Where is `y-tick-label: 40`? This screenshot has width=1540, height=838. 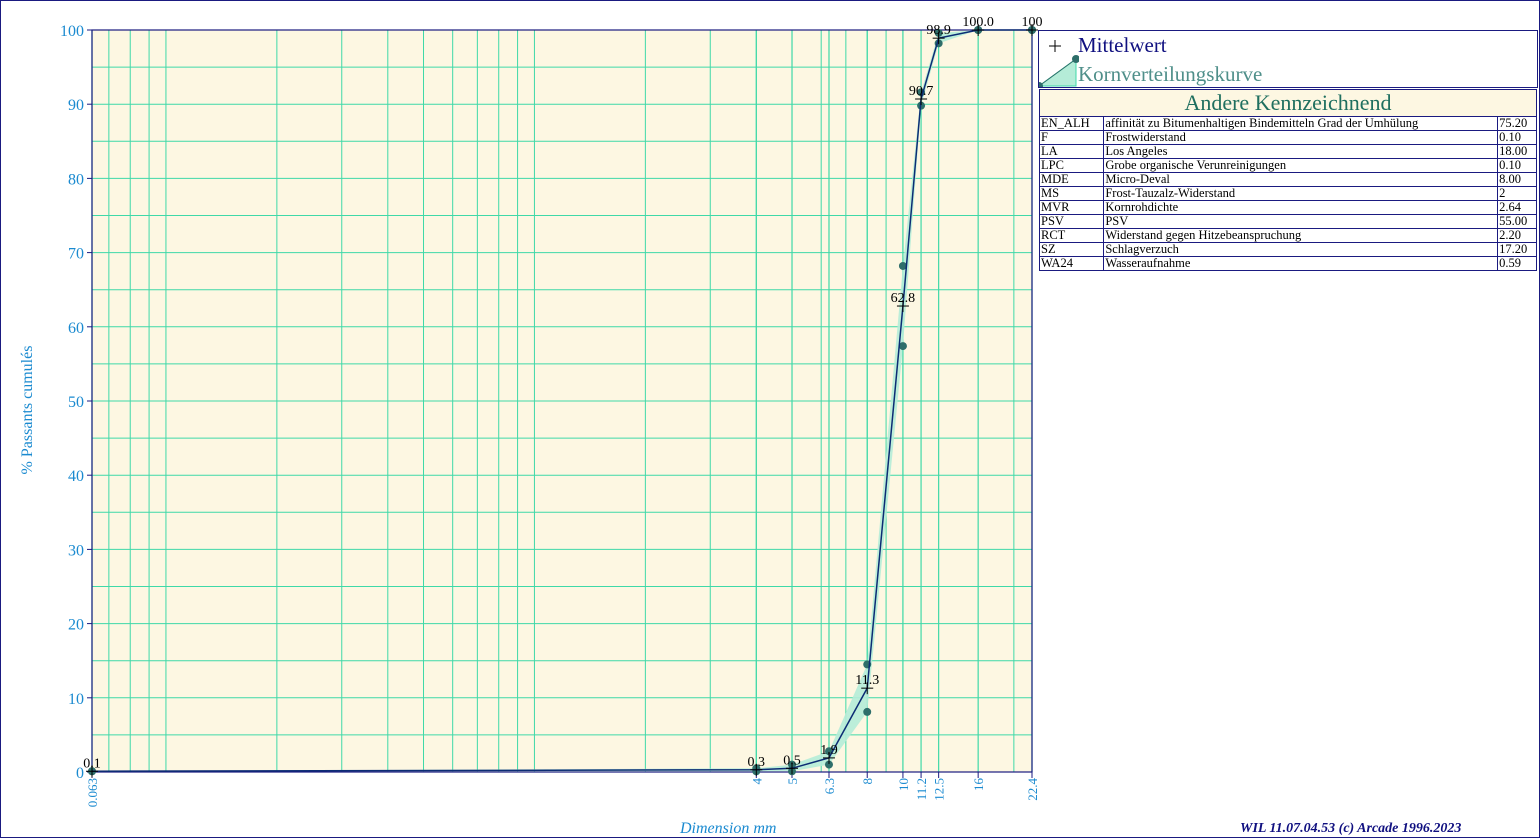
y-tick-label: 40 is located at coordinates (76, 476).